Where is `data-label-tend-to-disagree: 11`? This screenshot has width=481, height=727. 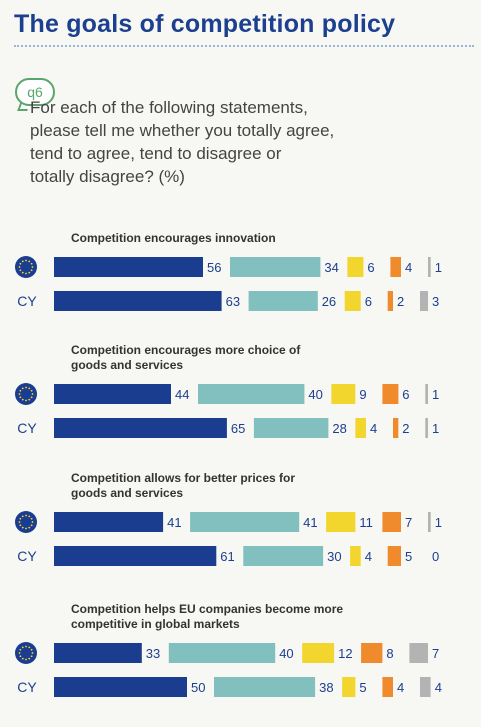
data-label-tend-to-disagree: 11 is located at coordinates (366, 522).